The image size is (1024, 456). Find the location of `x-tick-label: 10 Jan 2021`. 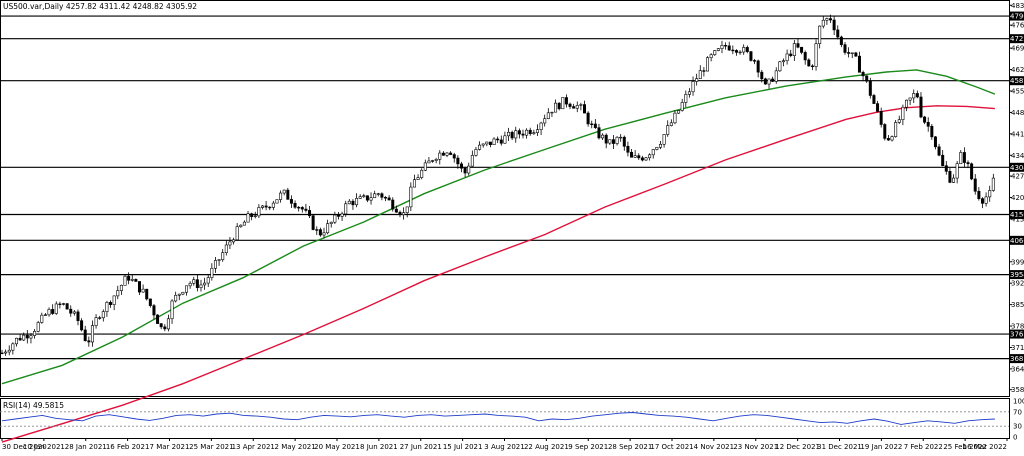

x-tick-label: 10 Jan 2021 is located at coordinates (44, 447).